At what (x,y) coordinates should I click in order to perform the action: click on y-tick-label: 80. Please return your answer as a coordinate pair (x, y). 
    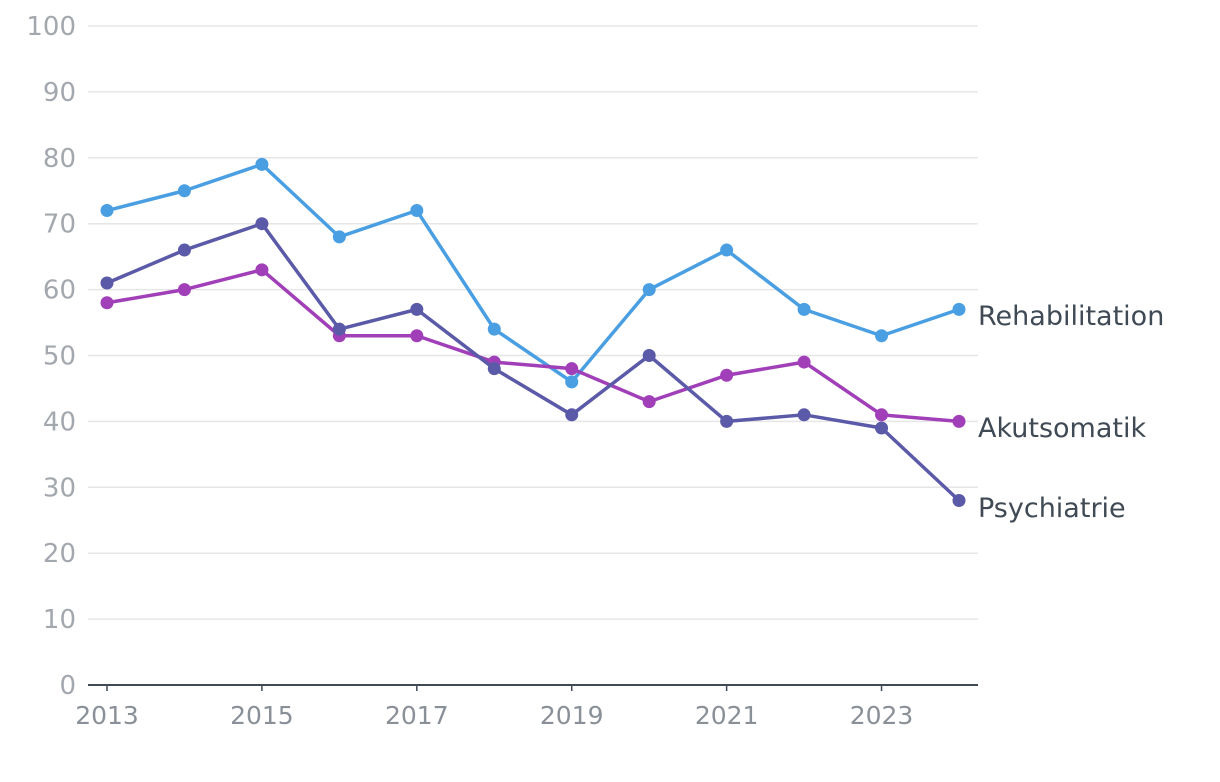
    Looking at the image, I should click on (59, 159).